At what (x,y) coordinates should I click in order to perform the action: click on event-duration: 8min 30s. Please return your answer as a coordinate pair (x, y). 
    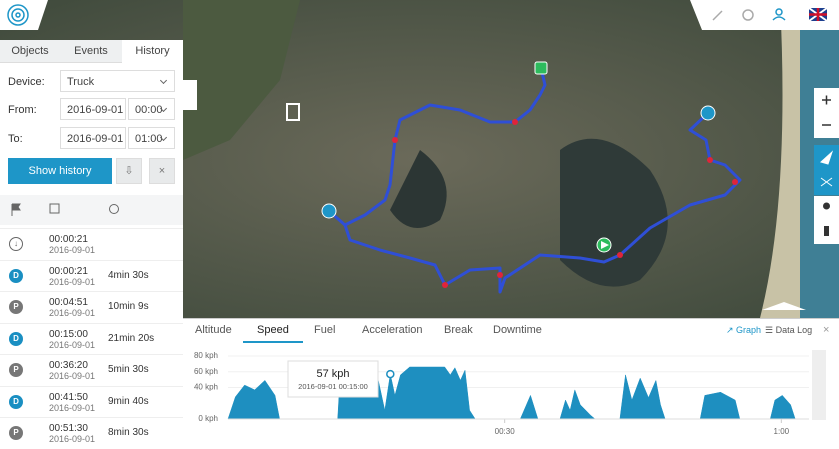
    Looking at the image, I should click on (128, 432).